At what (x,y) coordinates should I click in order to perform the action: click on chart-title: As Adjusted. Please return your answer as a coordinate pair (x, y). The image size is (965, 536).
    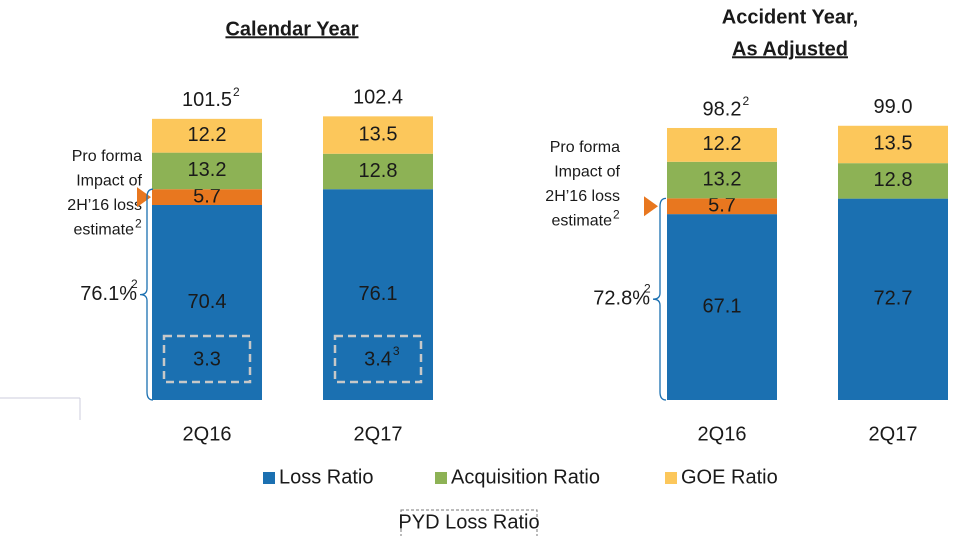
    Looking at the image, I should click on (790, 49).